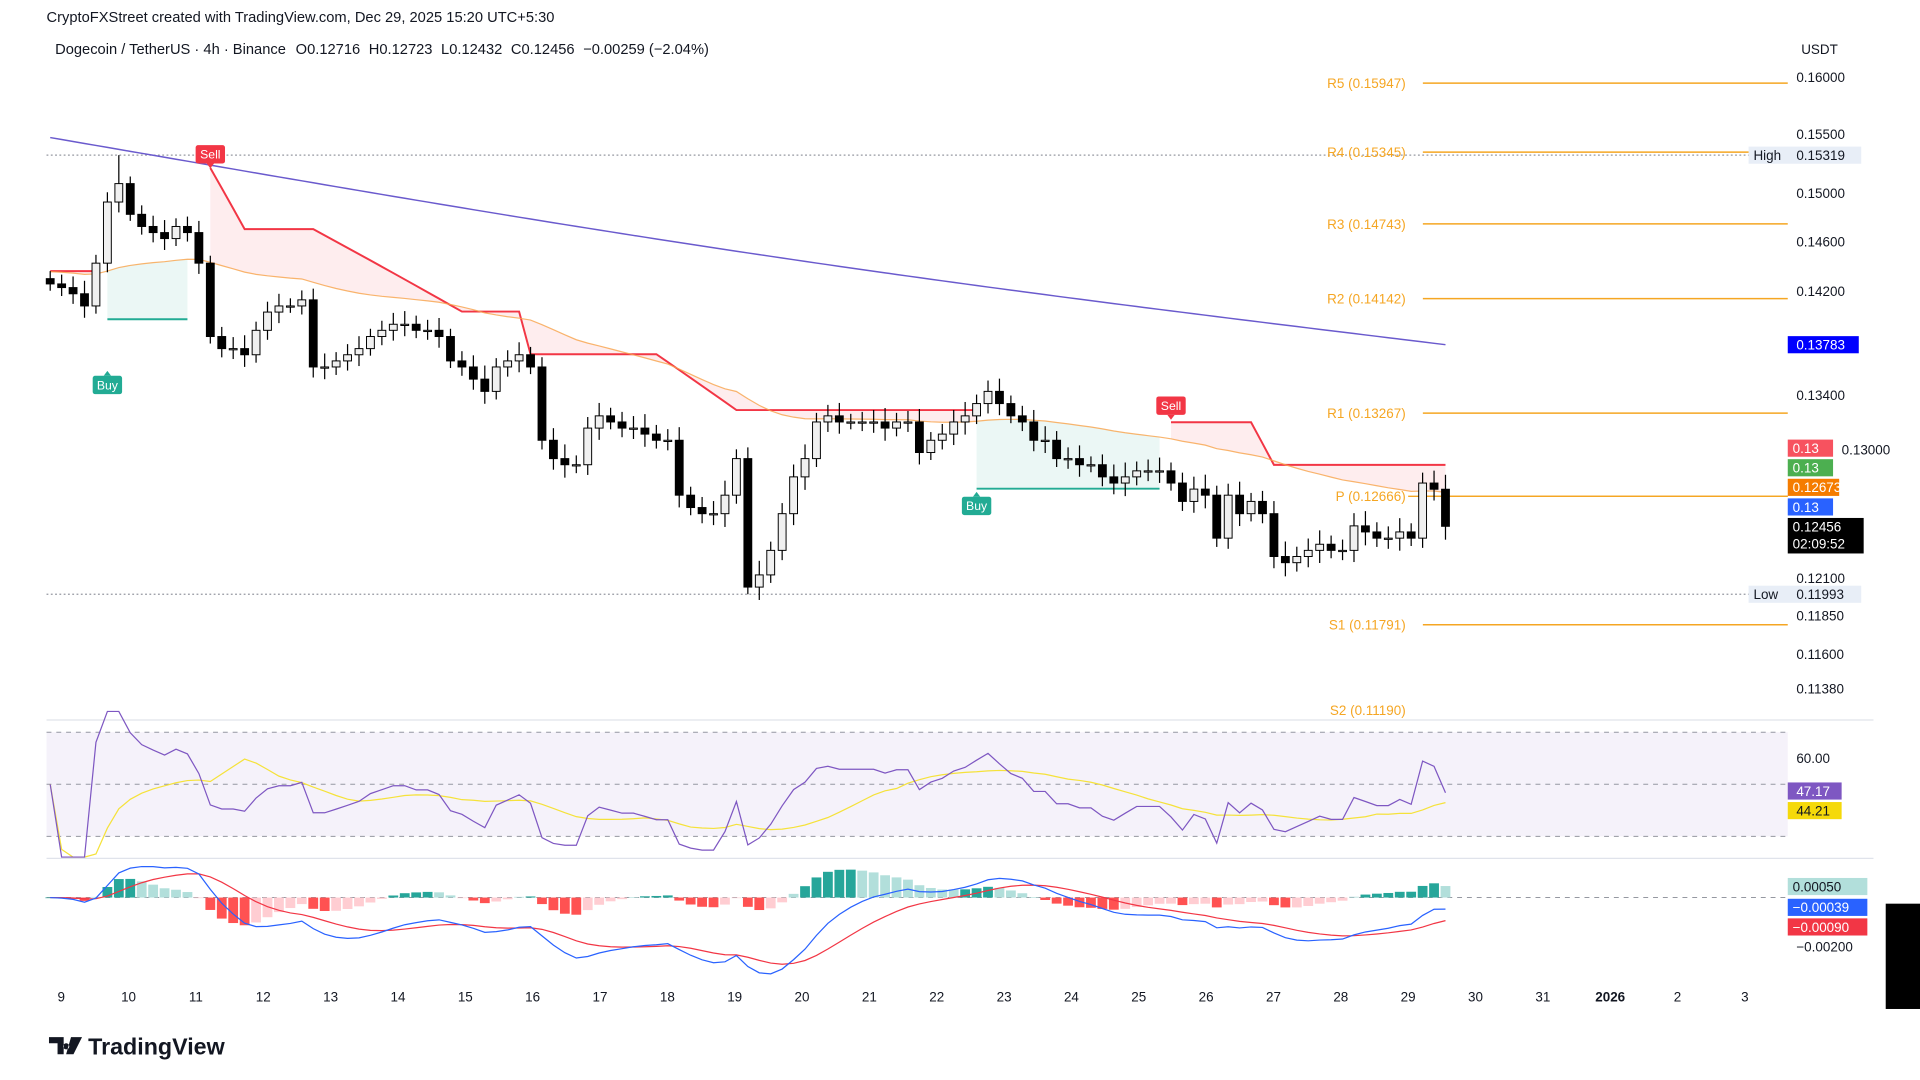 The height and width of the screenshot is (1080, 1920). I want to click on macd-pane: 0.00050 −0.00039 −0.00090 −0.00200, so click(956, 920).